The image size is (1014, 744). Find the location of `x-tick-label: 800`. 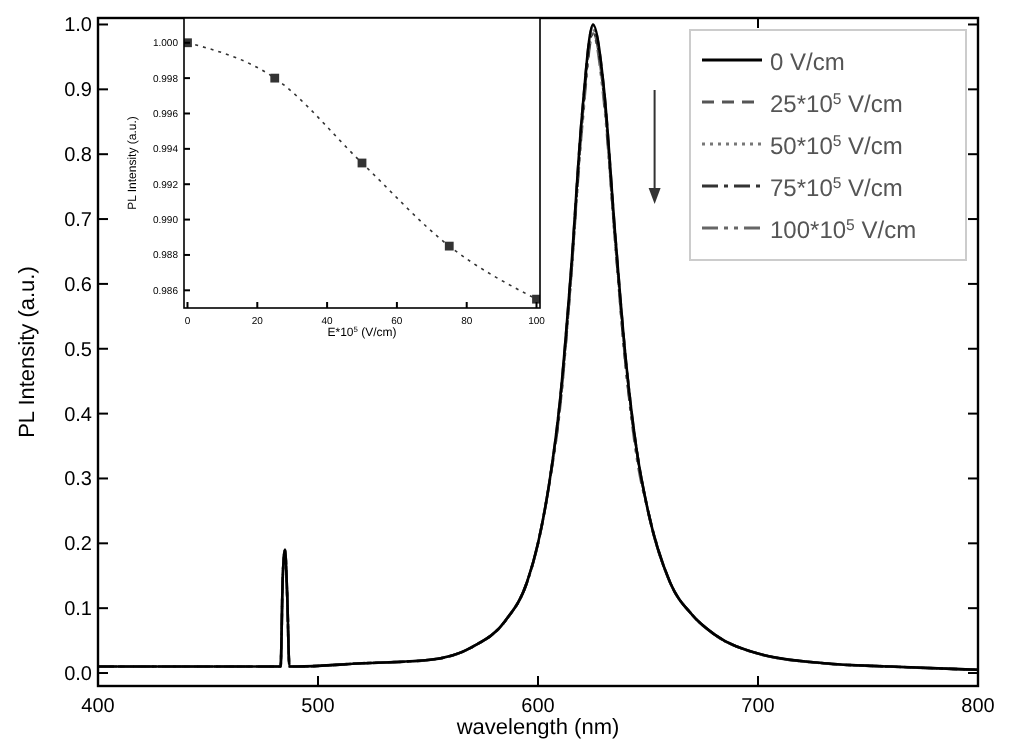

x-tick-label: 800 is located at coordinates (978, 707).